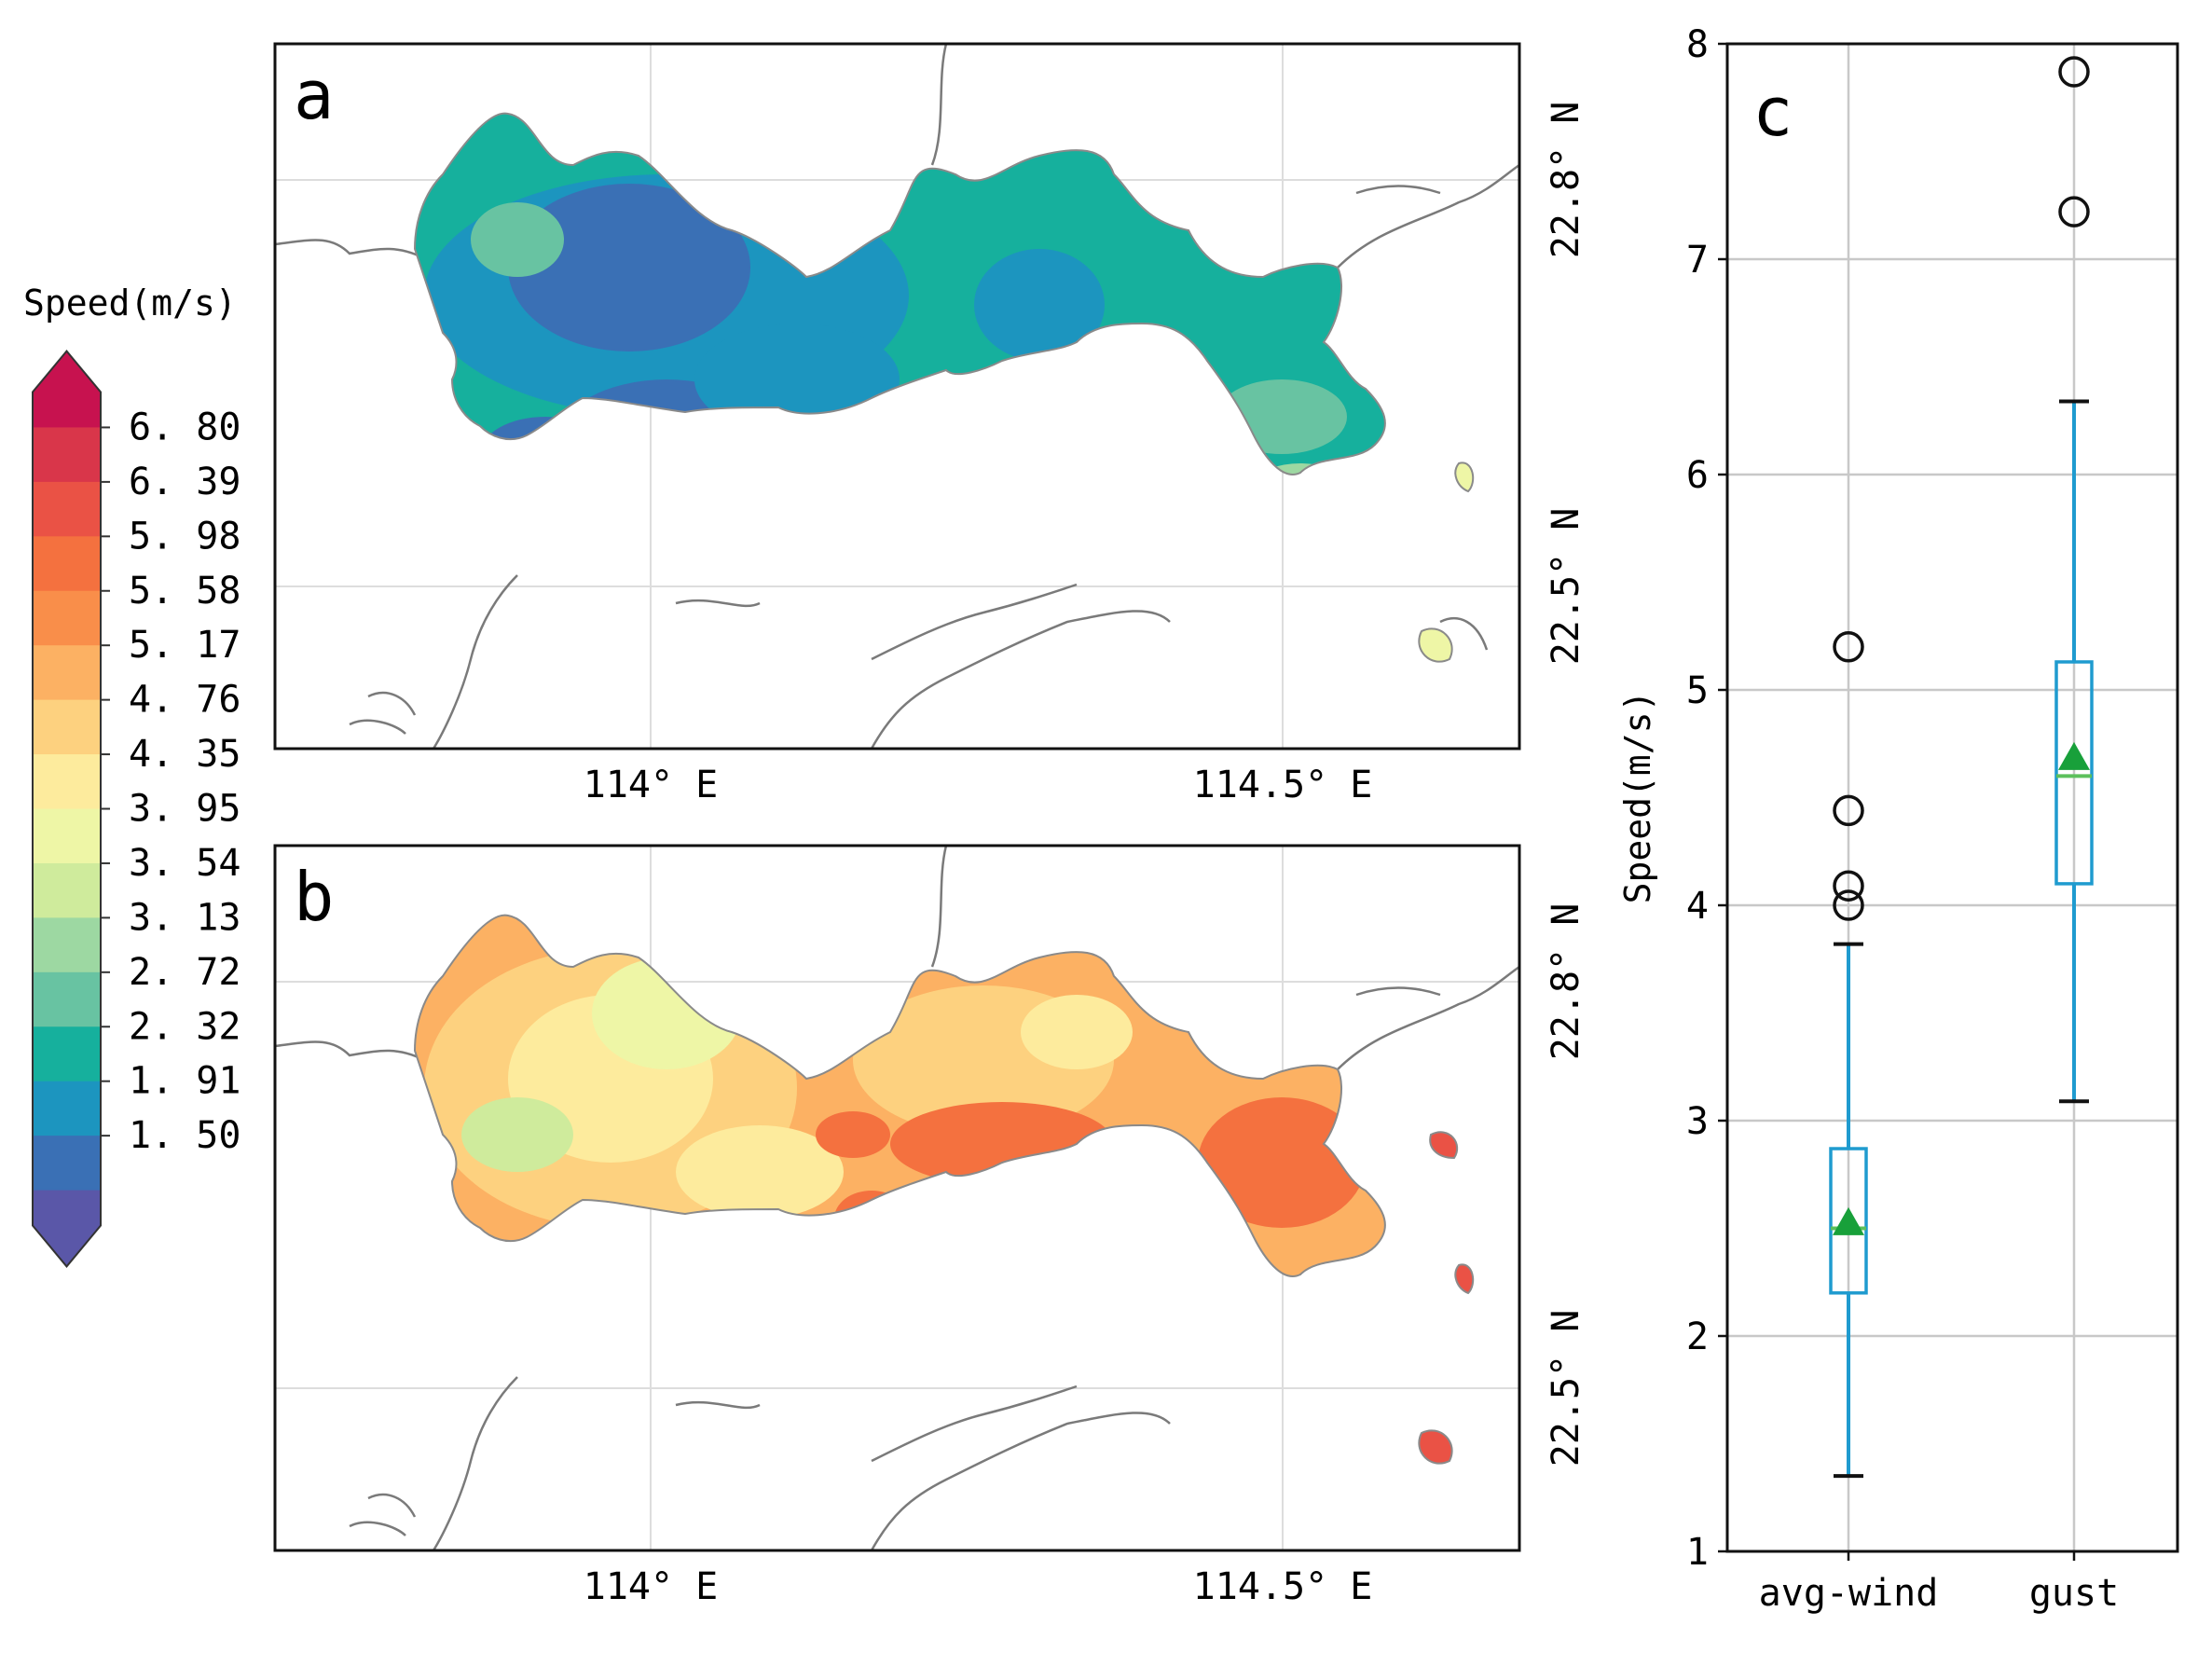 This screenshot has width=2212, height=1653. I want to click on y-tick-label: 8, so click(1697, 44).